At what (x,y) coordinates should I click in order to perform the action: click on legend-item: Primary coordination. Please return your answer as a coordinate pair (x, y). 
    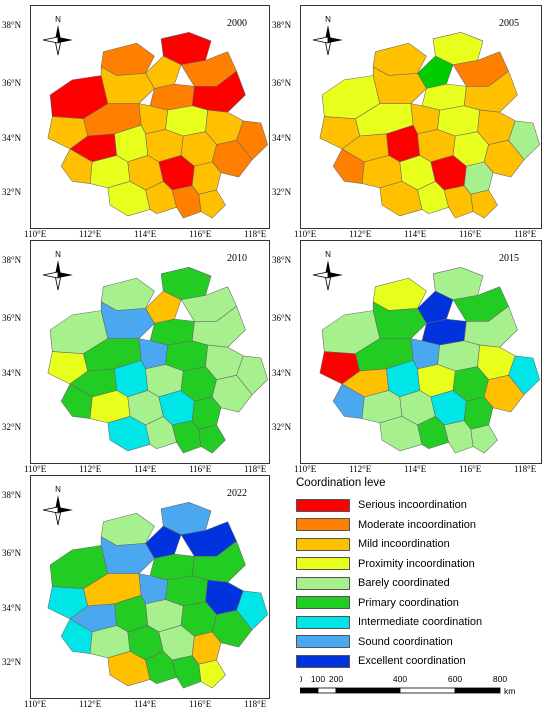
    Looking at the image, I should click on (377, 603).